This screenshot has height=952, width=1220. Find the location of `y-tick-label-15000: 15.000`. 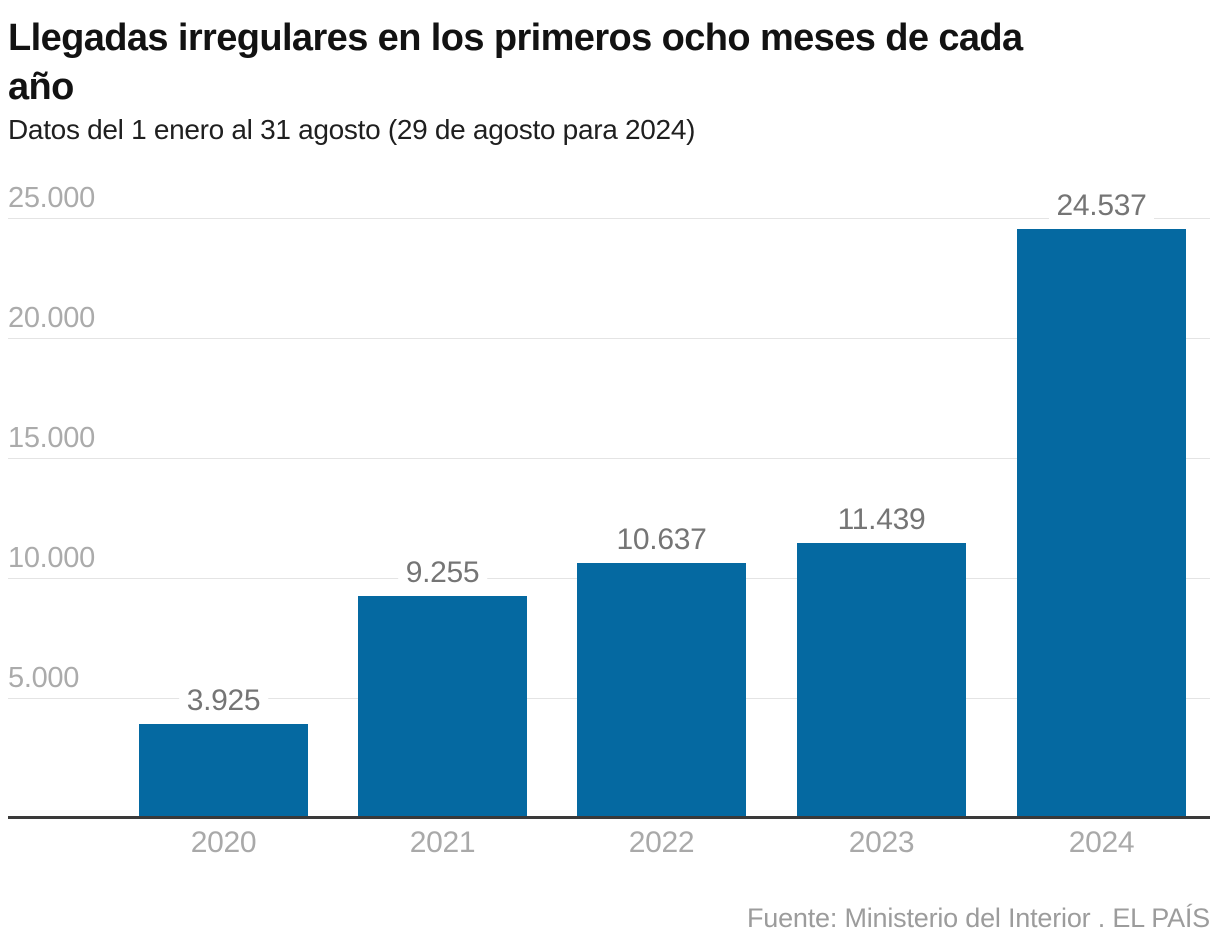

y-tick-label-15000: 15.000 is located at coordinates (51, 438).